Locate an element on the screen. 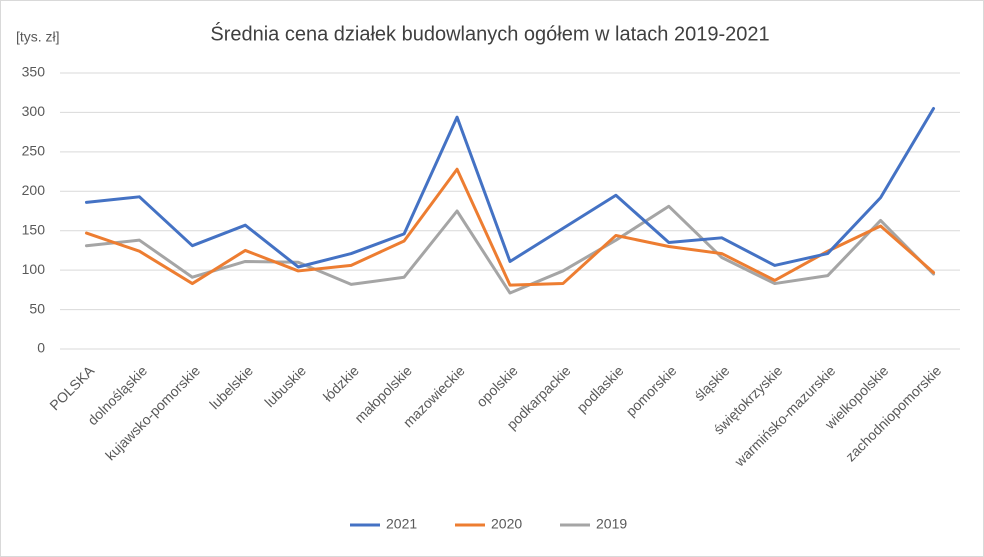 The height and width of the screenshot is (557, 984). y-tick-label: 0 is located at coordinates (41, 348).